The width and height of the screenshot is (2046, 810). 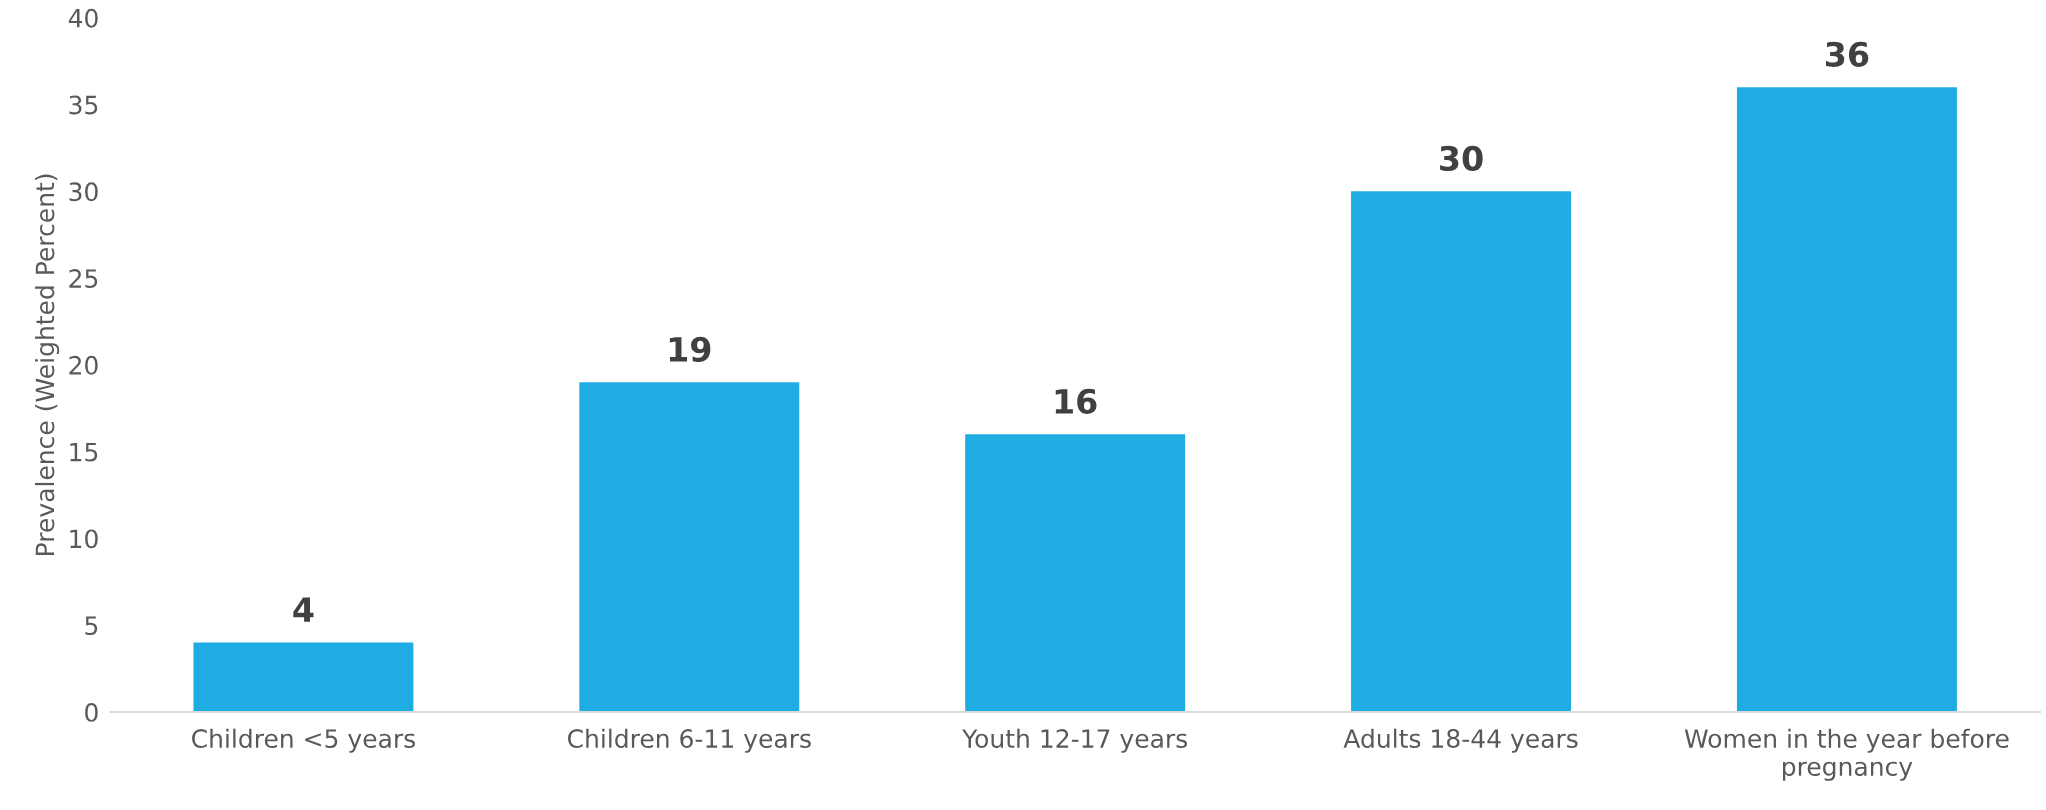 I want to click on y-tick-label: 10, so click(x=84, y=539).